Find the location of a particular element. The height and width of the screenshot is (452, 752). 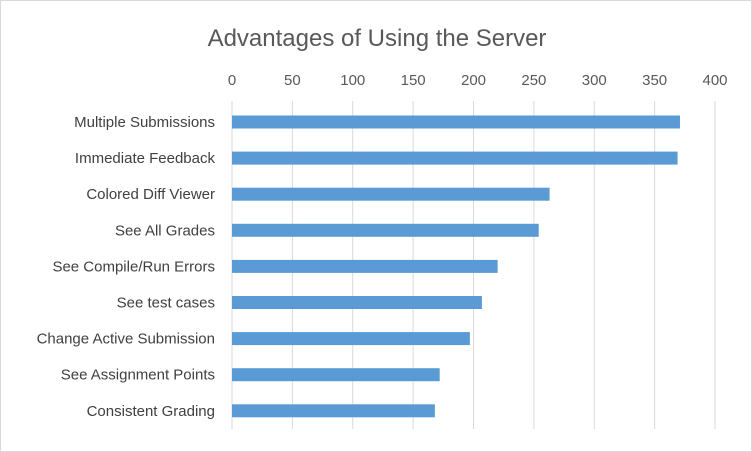

x-tick-label: 300 is located at coordinates (594, 80).